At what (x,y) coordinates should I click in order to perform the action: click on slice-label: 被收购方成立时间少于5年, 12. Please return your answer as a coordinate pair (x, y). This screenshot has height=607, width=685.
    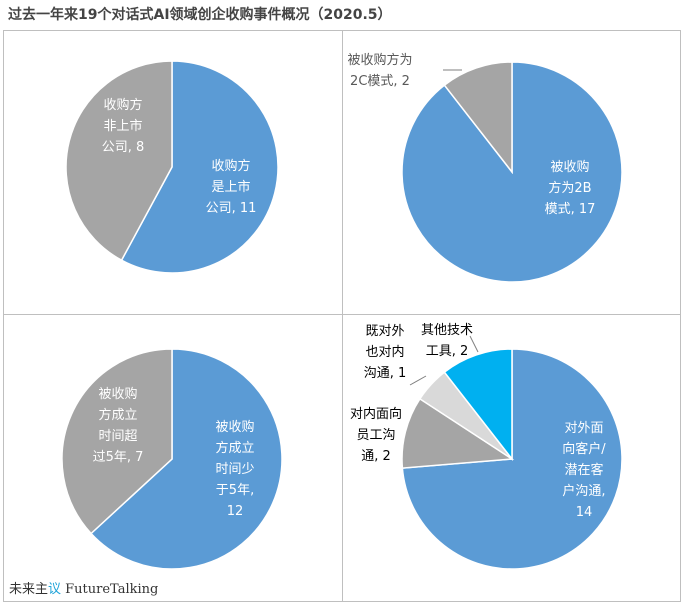
    Looking at the image, I should click on (234, 469).